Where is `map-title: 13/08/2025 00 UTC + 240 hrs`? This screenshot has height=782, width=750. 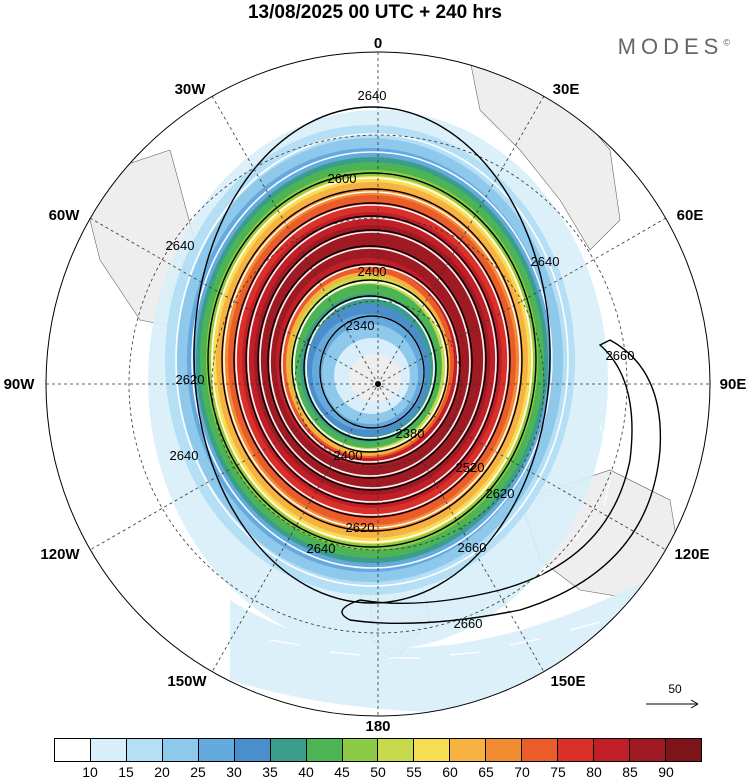 map-title: 13/08/2025 00 UTC + 240 hrs is located at coordinates (375, 12).